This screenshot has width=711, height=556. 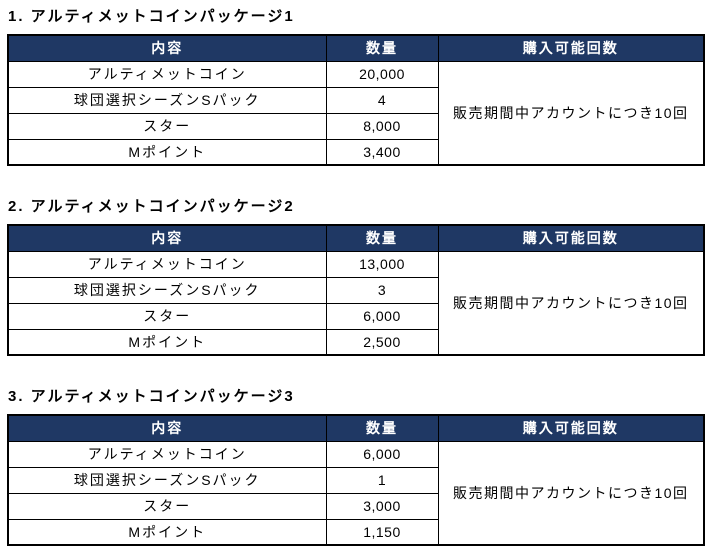 I want to click on section-heading: 1. アルティメットコインパッケージ1, so click(x=151, y=16).